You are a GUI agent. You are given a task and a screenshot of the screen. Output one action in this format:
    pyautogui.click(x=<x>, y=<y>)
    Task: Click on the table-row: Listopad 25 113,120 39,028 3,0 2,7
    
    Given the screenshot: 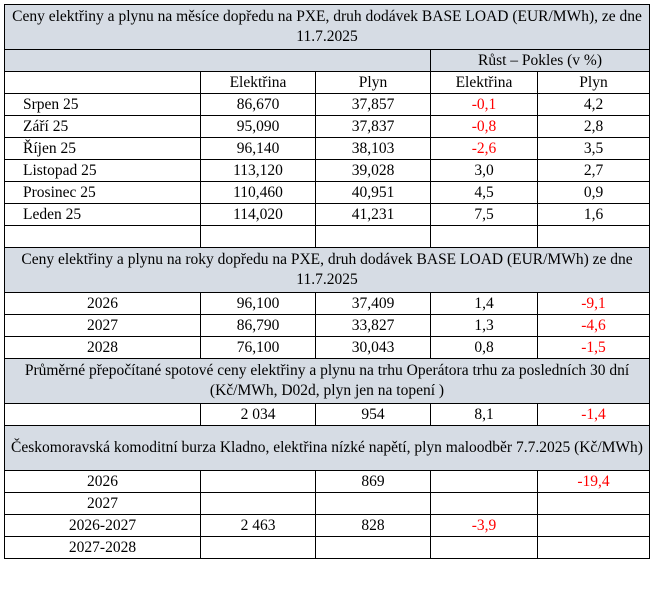 What is the action you would take?
    pyautogui.click(x=327, y=170)
    